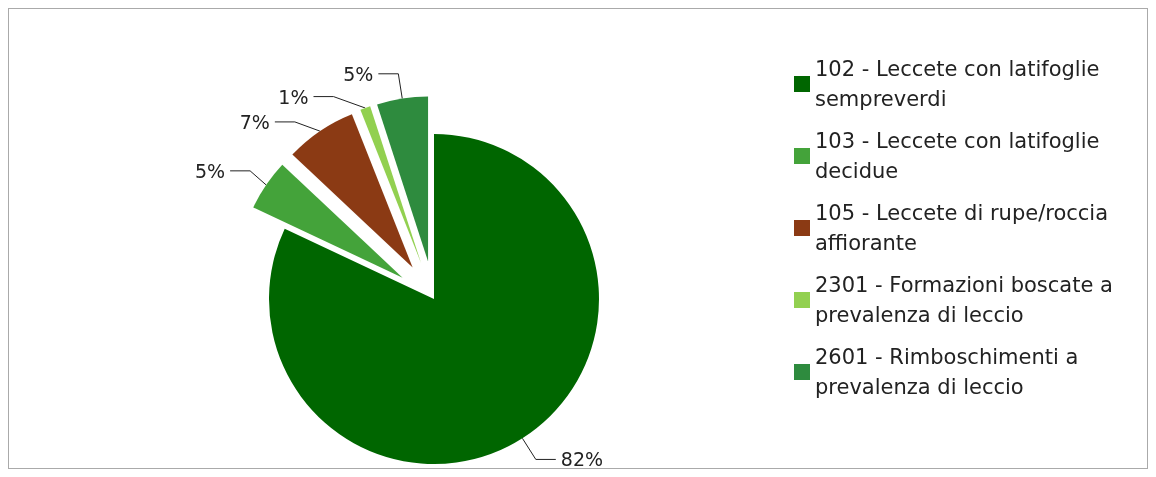 The image size is (1156, 477). I want to click on data-label: 82%, so click(582, 459).